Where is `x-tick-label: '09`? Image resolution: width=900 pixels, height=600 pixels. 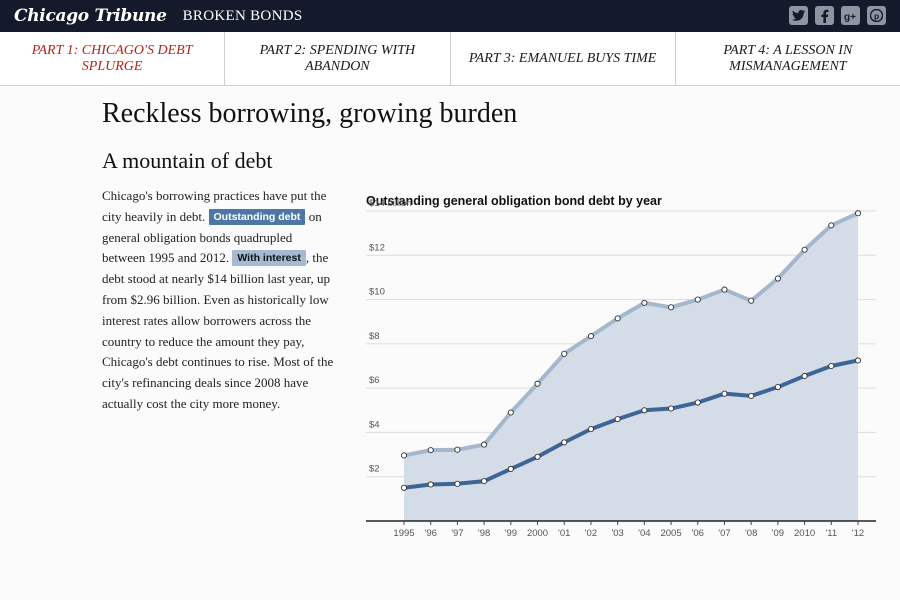
x-tick-label: '09 is located at coordinates (778, 533).